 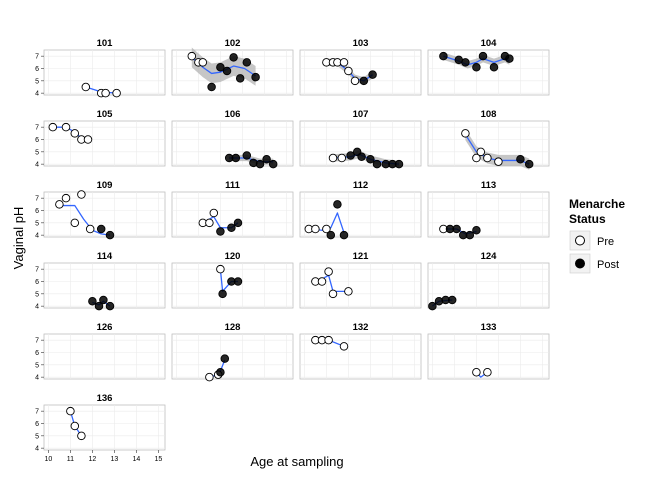 What do you see at coordinates (232, 139) in the screenshot?
I see `facet-panel-106: 106` at bounding box center [232, 139].